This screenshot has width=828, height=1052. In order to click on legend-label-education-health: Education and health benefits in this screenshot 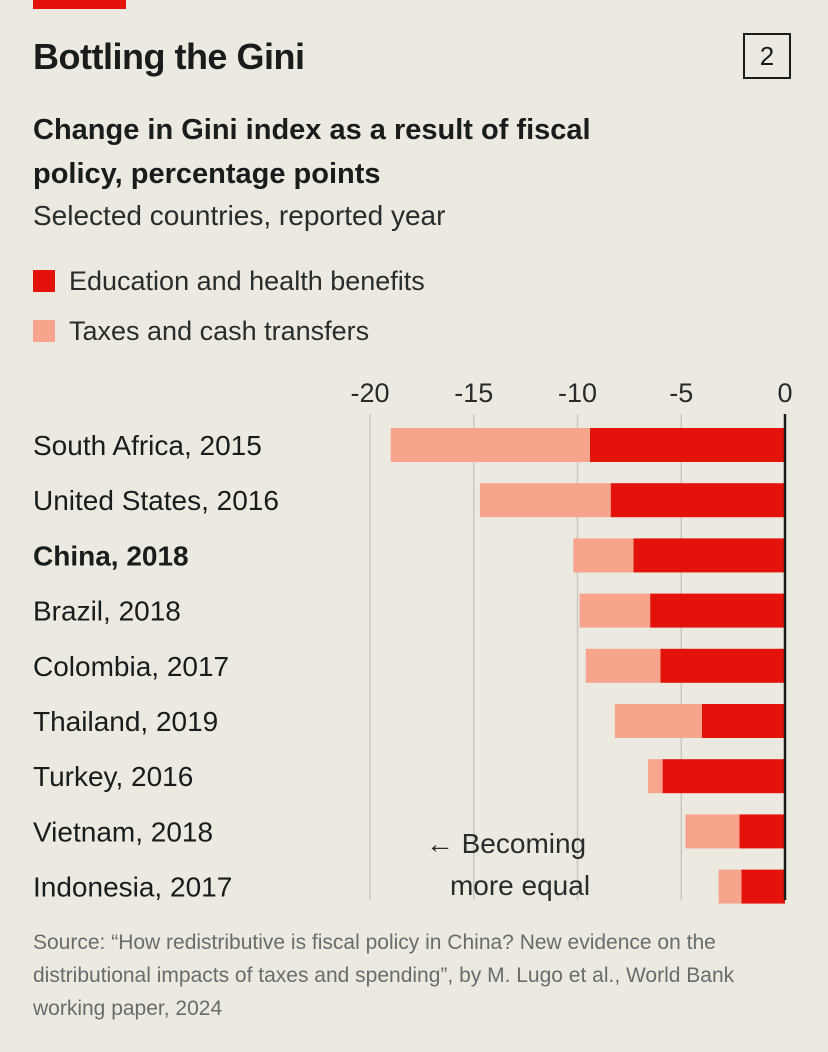, I will do `click(247, 280)`.